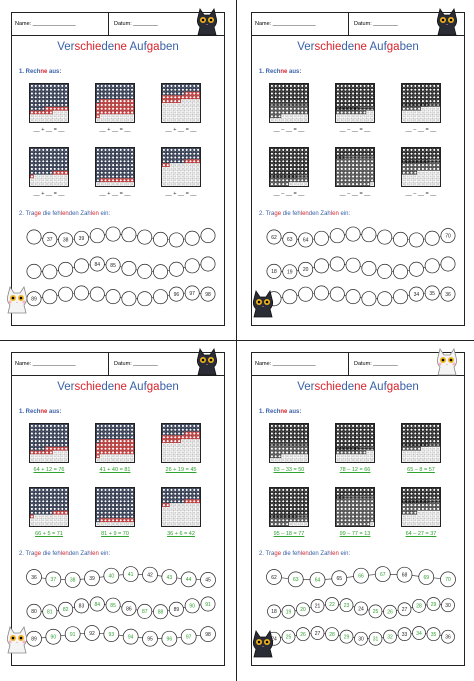  Describe the element at coordinates (344, 554) in the screenshot. I see `text-part: ein:` at that location.